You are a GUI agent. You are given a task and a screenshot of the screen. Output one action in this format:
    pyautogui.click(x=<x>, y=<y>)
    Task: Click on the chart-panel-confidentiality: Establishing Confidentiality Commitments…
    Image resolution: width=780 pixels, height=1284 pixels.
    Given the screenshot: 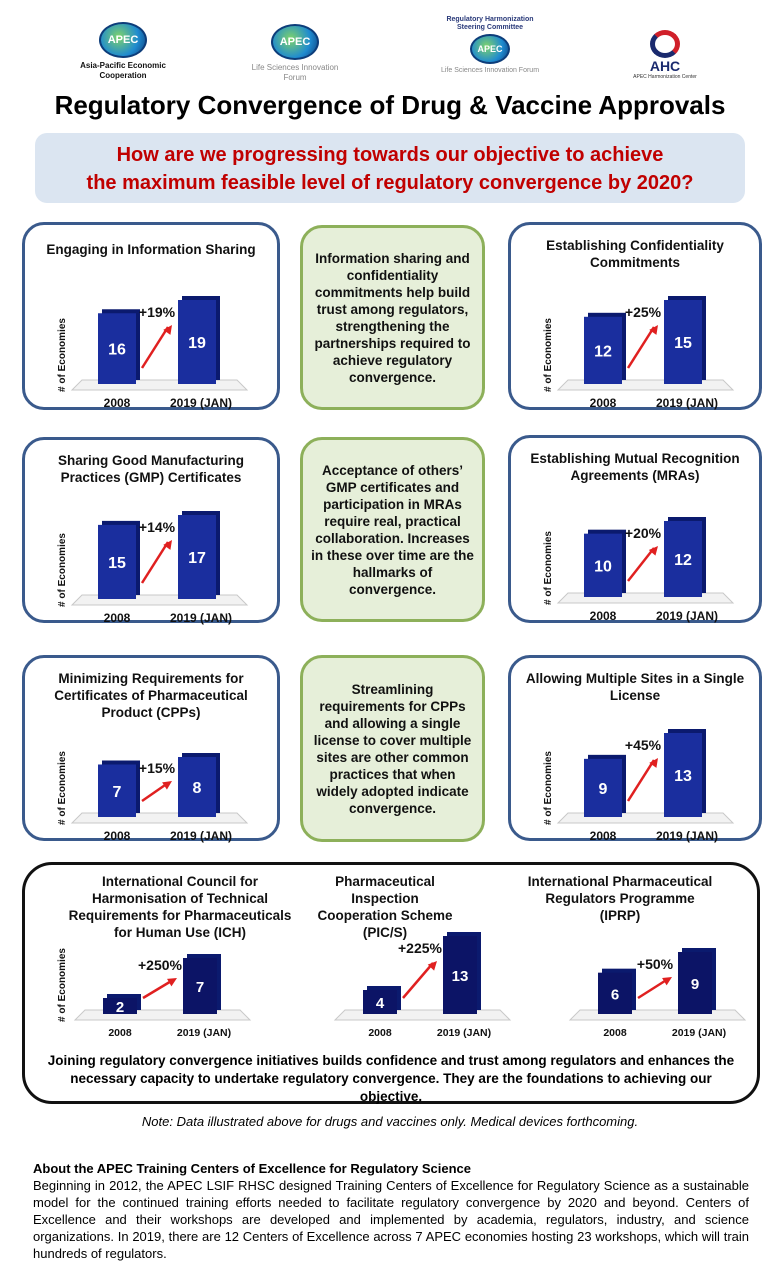 What is the action you would take?
    pyautogui.click(x=635, y=316)
    